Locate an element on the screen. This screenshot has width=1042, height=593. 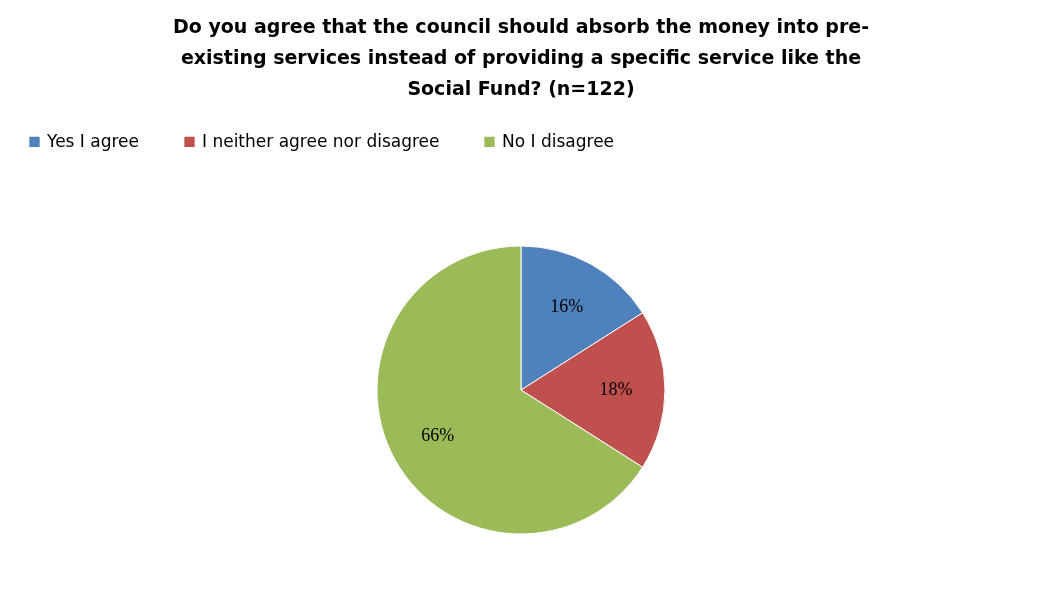
text: Social Fund? (n=122) is located at coordinates (521, 88).